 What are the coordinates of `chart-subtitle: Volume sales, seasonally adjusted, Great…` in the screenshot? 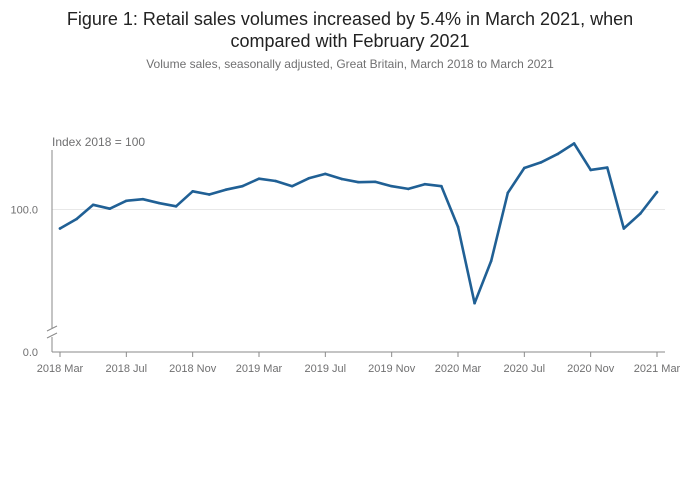 It's located at (350, 64).